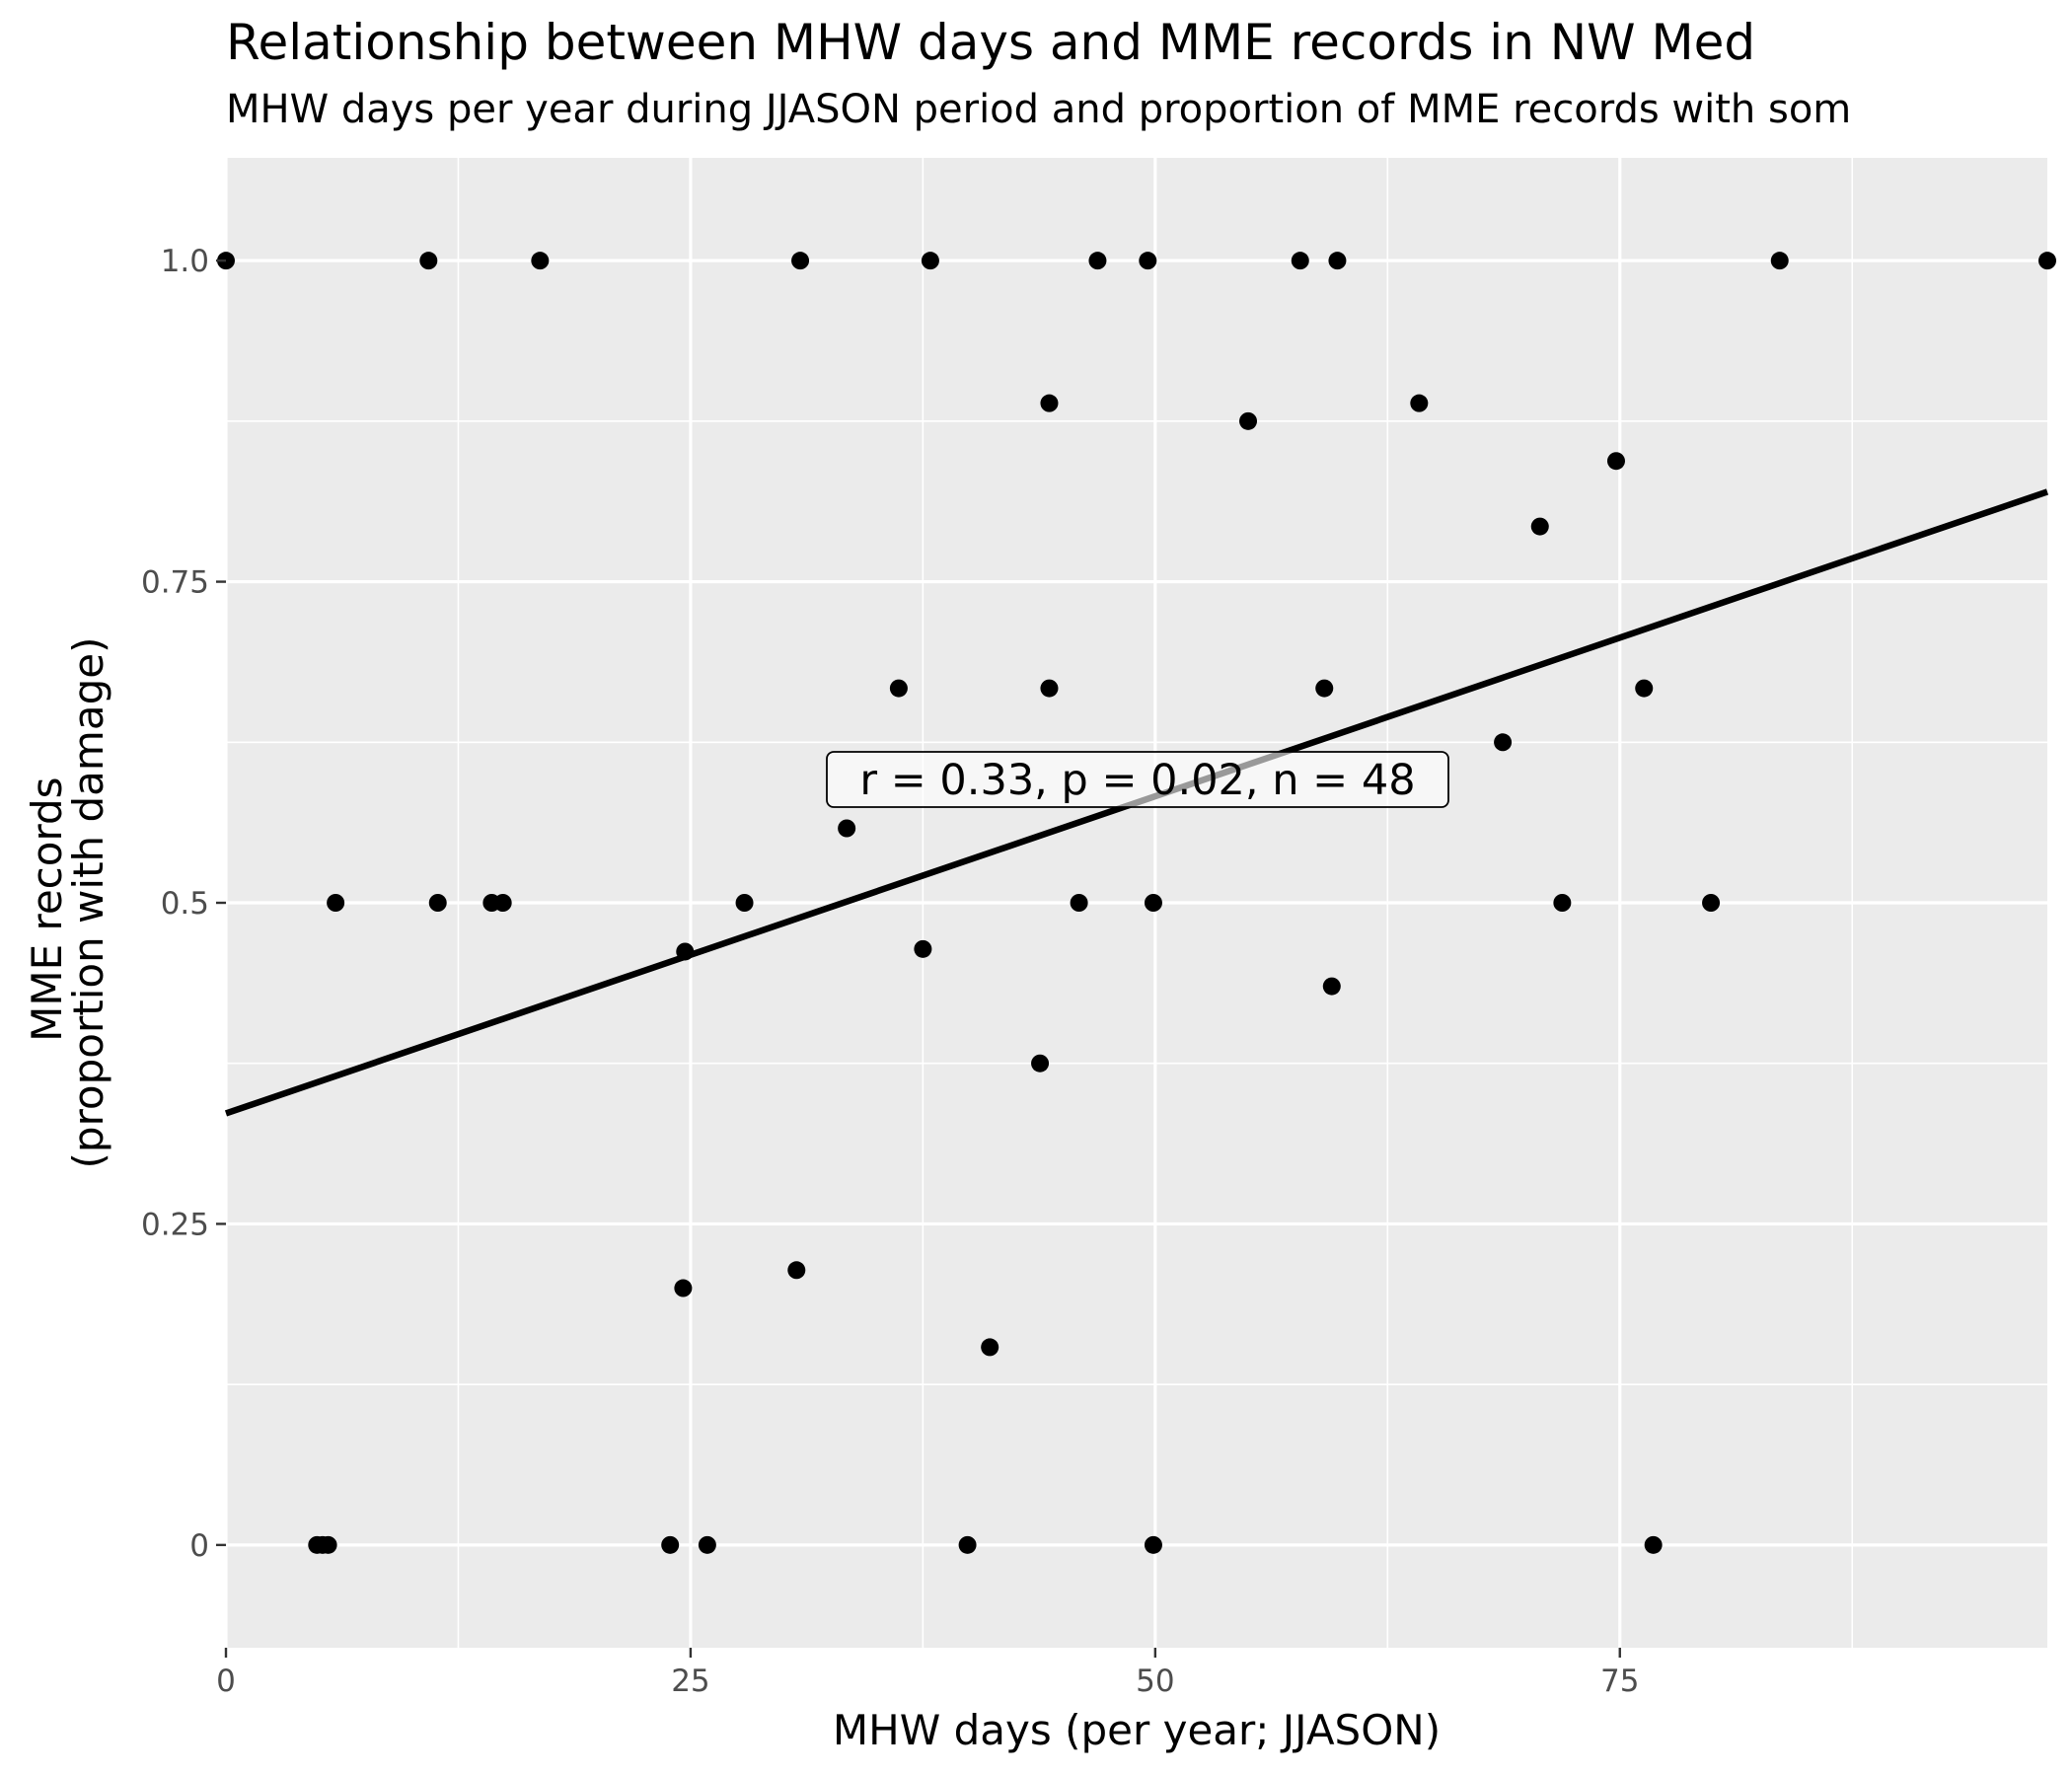  I want to click on y-tick-label: 1.0, so click(185, 261).